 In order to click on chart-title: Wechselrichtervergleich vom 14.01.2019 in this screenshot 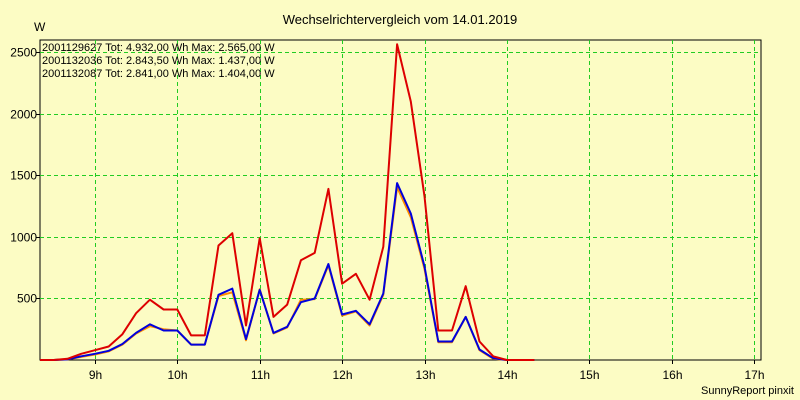, I will do `click(400, 19)`.